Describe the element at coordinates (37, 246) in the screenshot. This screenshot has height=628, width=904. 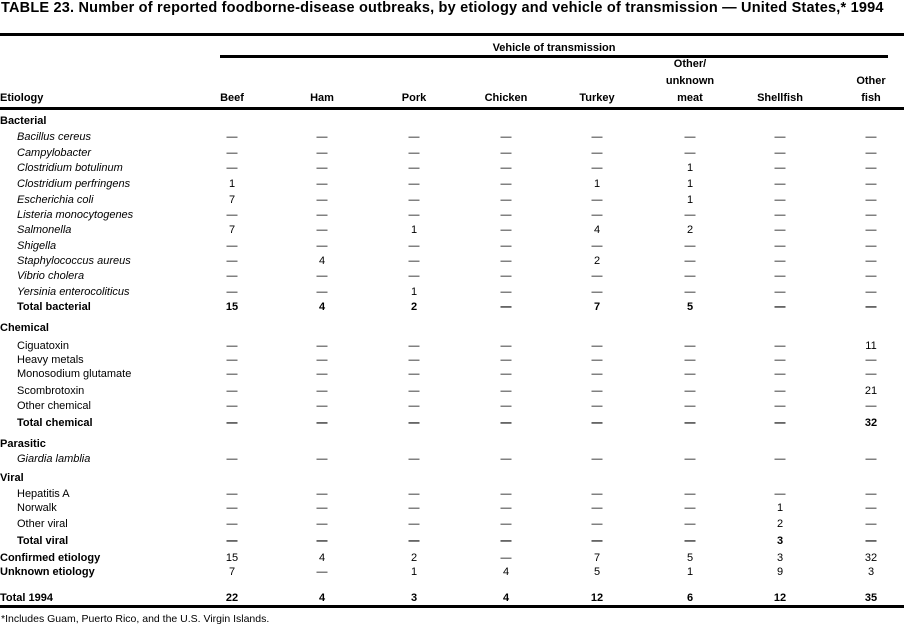
I see `row-label: Shigella` at that location.